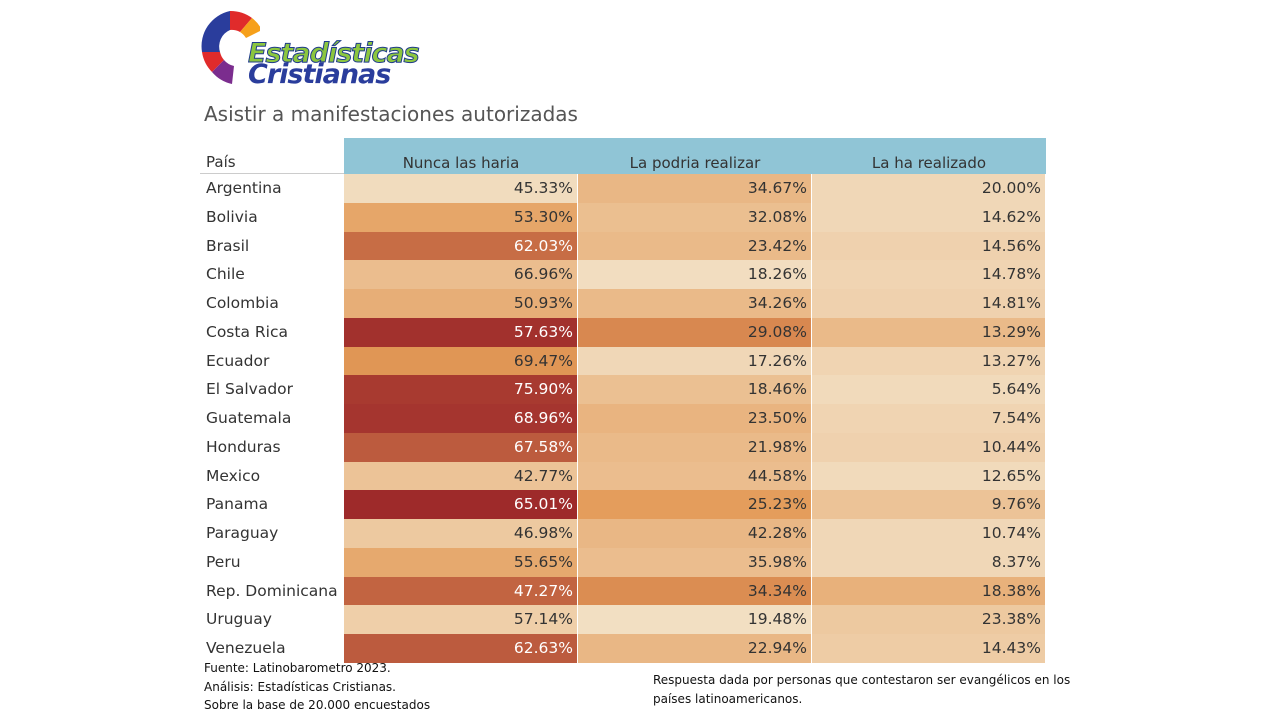 This screenshot has width=1280, height=720. What do you see at coordinates (460, 476) in the screenshot?
I see `value-cell: 42.77%` at bounding box center [460, 476].